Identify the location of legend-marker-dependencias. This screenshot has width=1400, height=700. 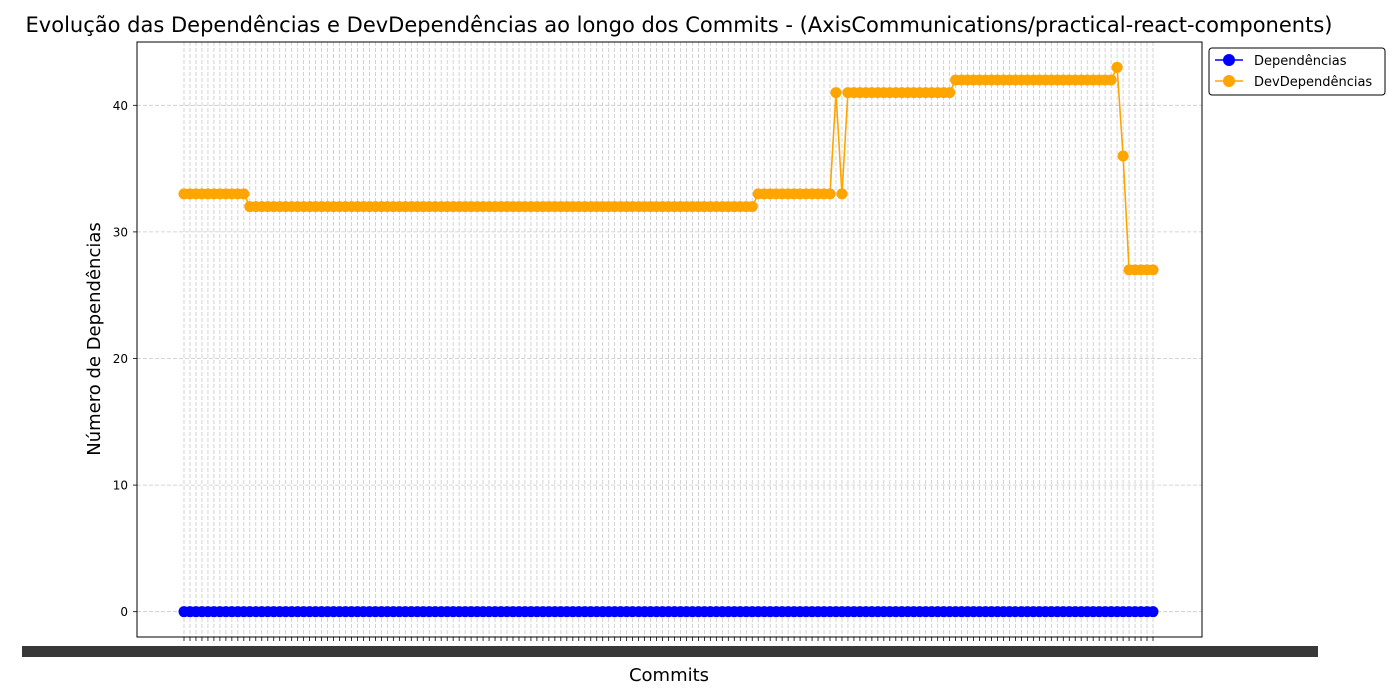
(1229, 60).